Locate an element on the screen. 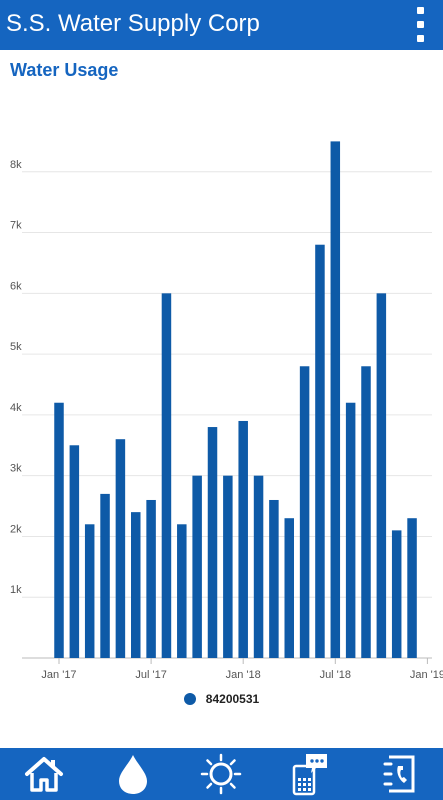  chart-legend: 84200531 is located at coordinates (221, 699).